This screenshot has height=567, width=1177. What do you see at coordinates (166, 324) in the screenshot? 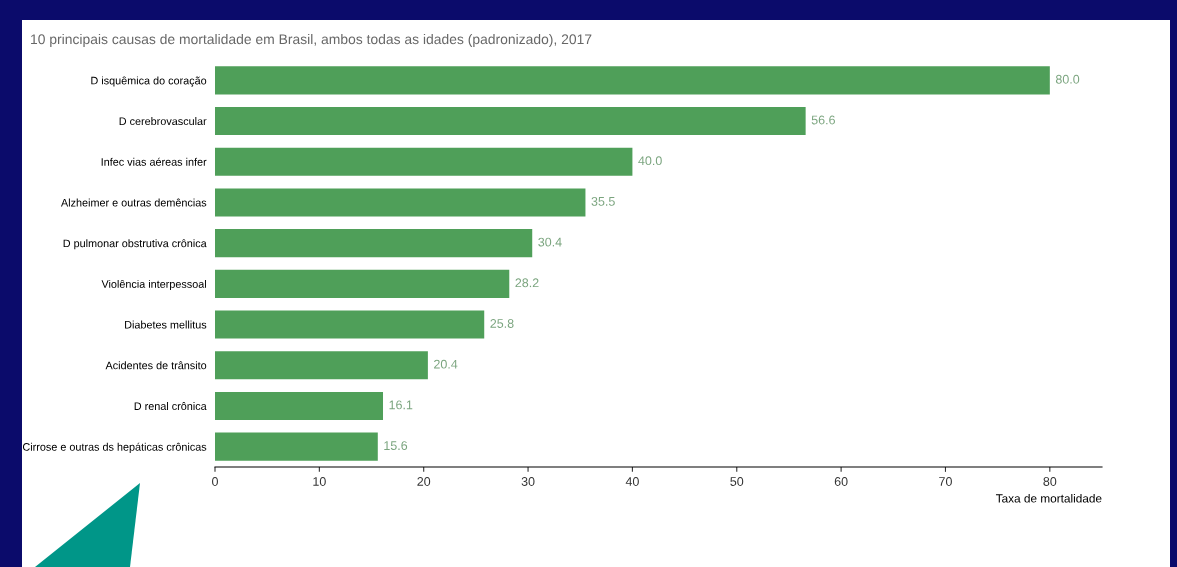
I see `y-tick-label: Diabetes mellitus` at bounding box center [166, 324].